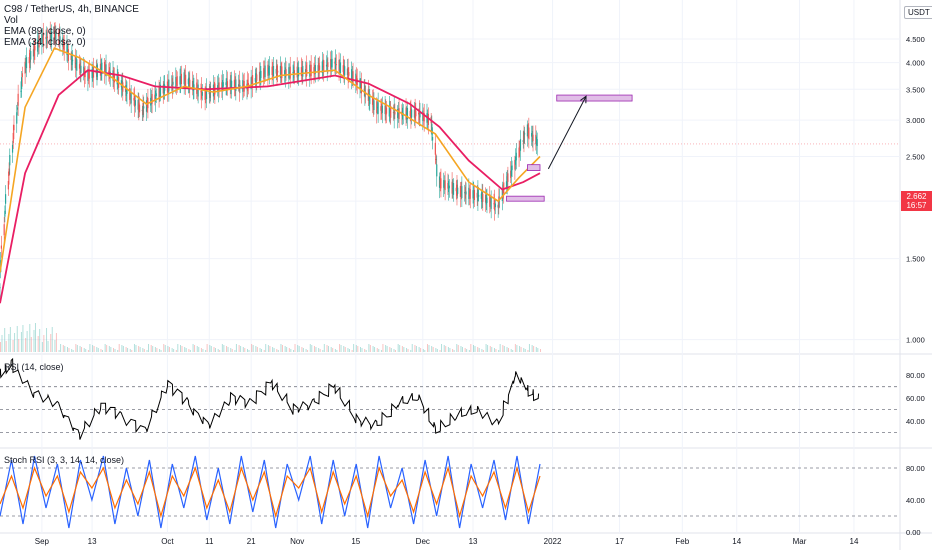 This screenshot has height=555, width=932. Describe the element at coordinates (918, 12) in the screenshot. I see `currency-badge: USDT` at that location.